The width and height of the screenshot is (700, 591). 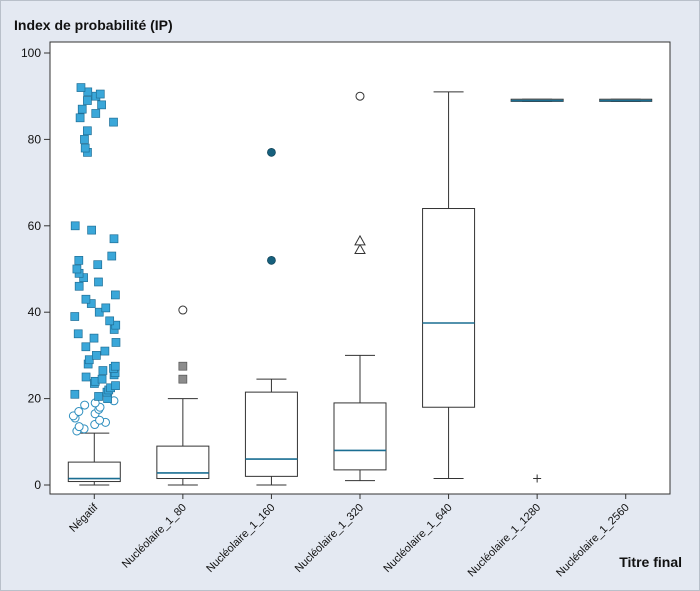 What do you see at coordinates (537, 478) in the screenshot?
I see `outlier-plus` at bounding box center [537, 478].